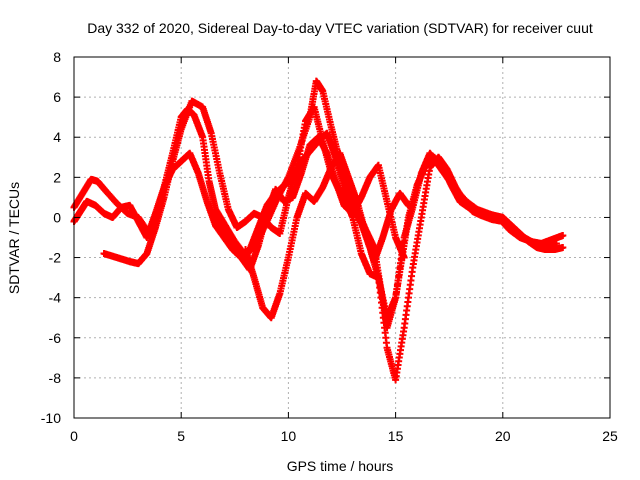  What do you see at coordinates (310, 203) in the screenshot?
I see `series-track-e` at bounding box center [310, 203].